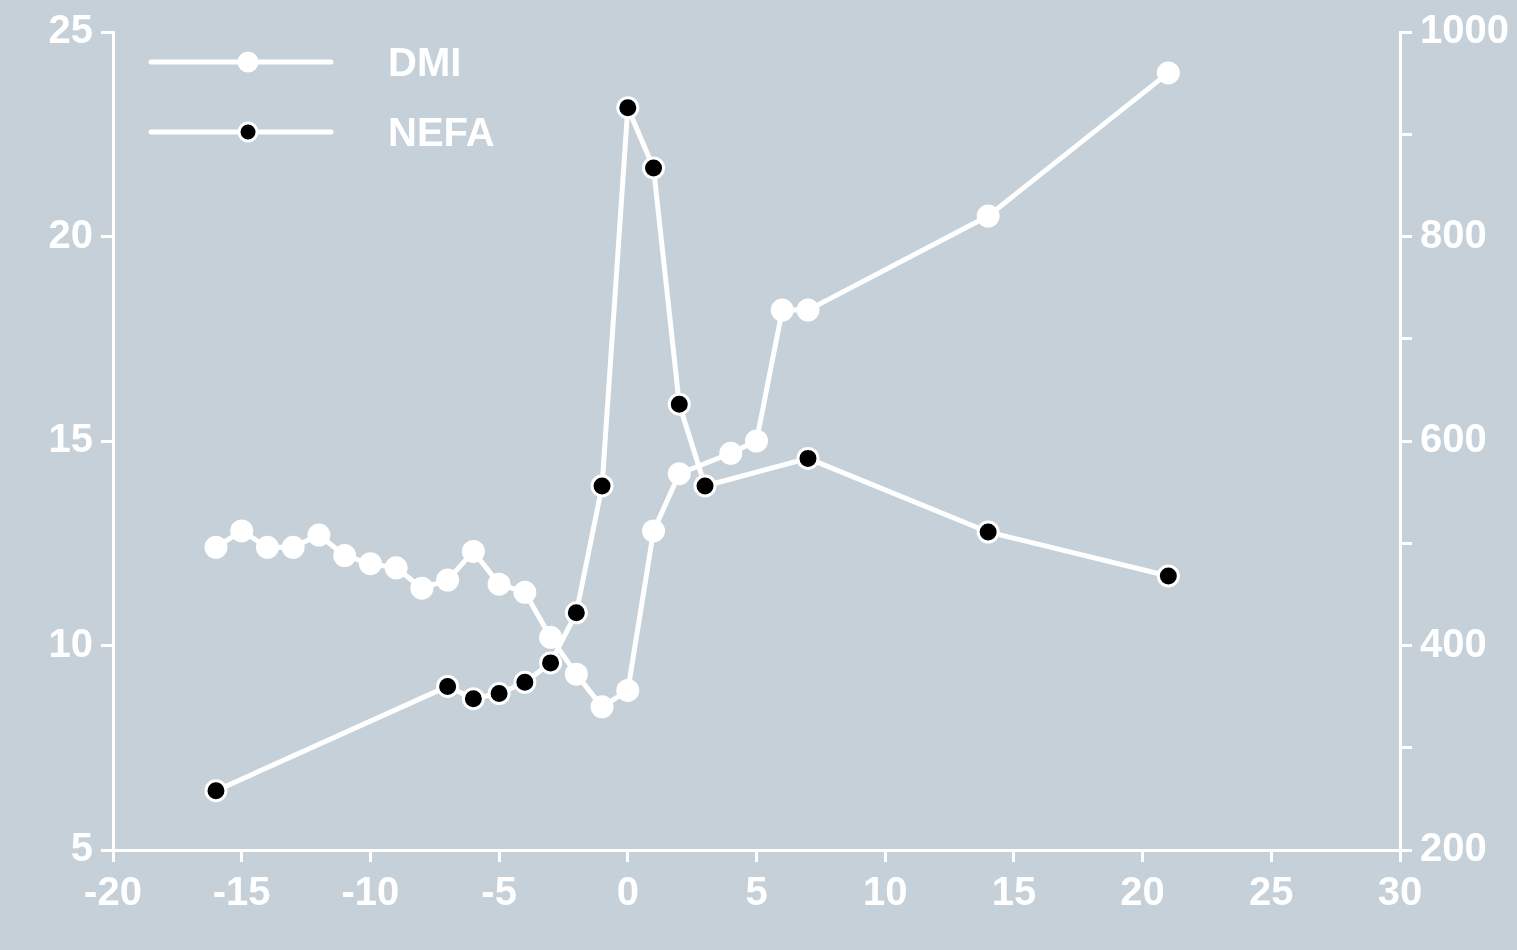  What do you see at coordinates (885, 891) in the screenshot?
I see `x-tick-label: 10` at bounding box center [885, 891].